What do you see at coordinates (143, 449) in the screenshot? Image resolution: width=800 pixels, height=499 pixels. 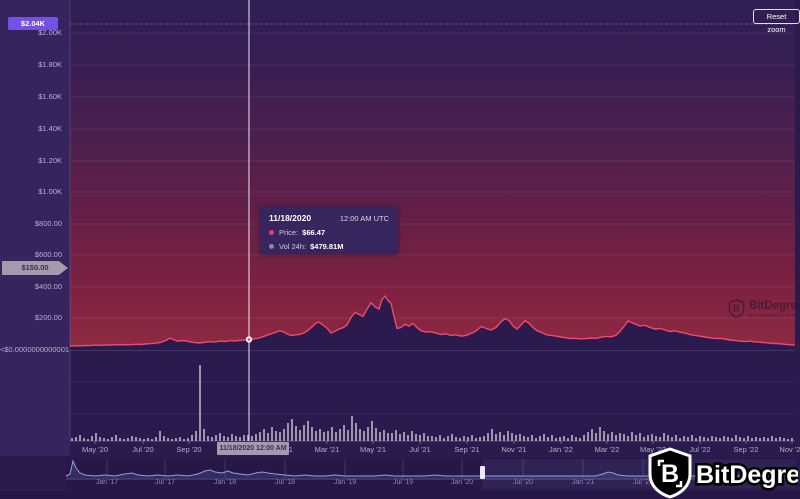 I see `x-axis-label: Jul '20` at bounding box center [143, 449].